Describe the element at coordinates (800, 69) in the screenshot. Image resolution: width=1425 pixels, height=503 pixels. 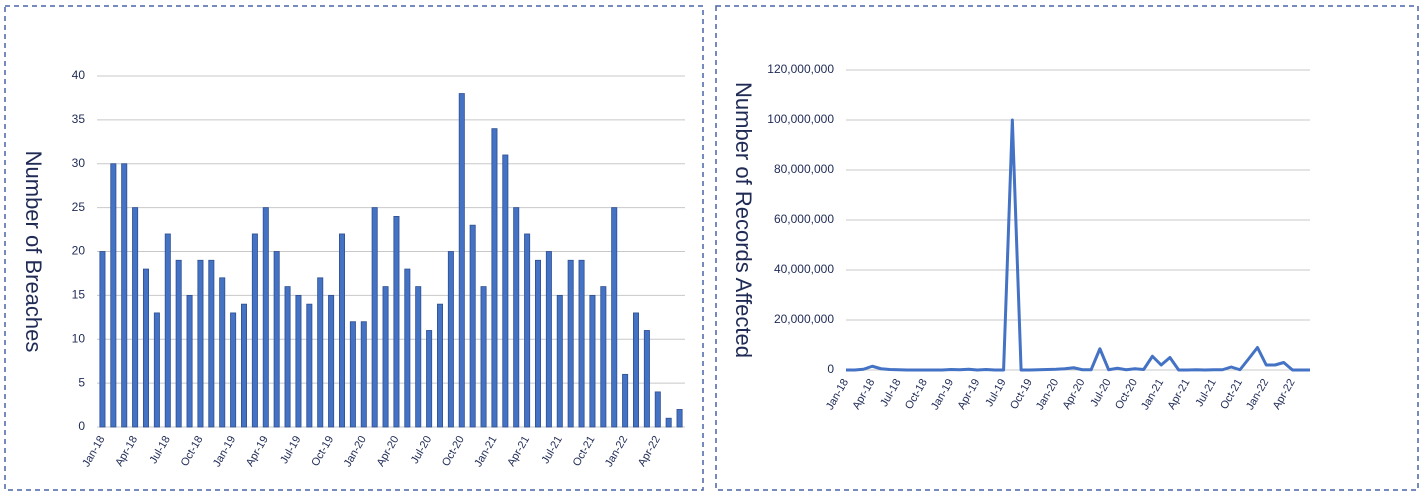
I see `y-tick-label: 120,000,000` at that location.